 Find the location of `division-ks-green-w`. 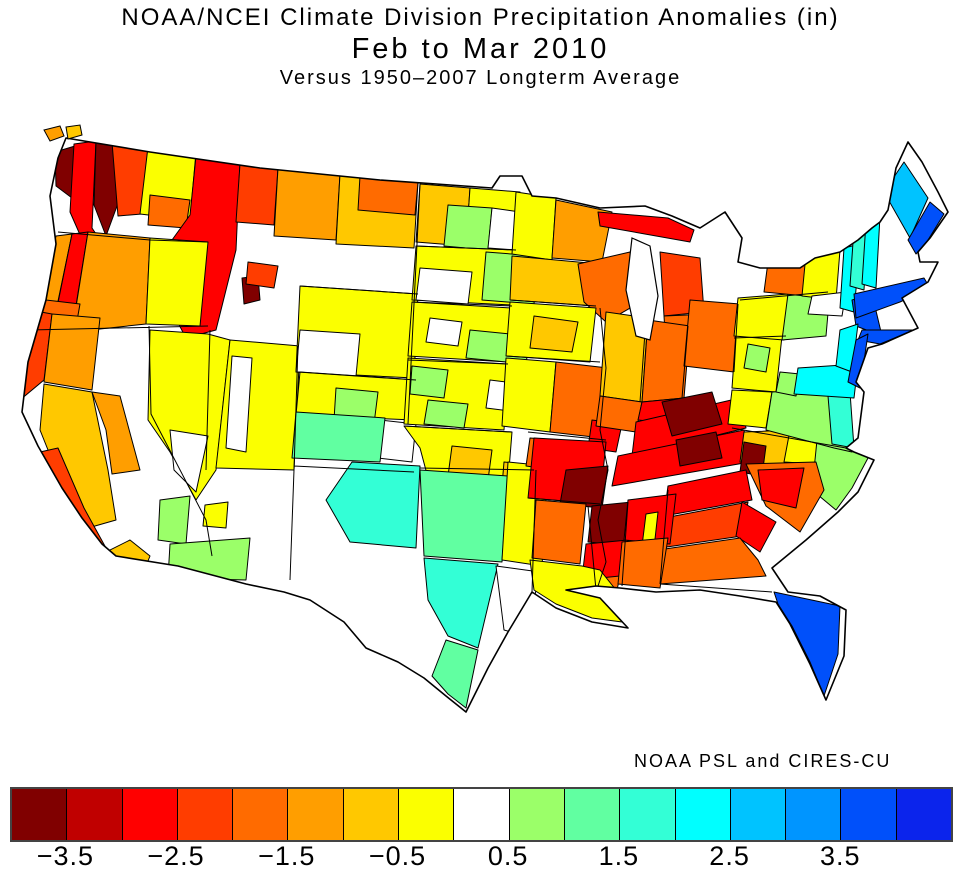

division-ks-green-w is located at coordinates (429, 382).